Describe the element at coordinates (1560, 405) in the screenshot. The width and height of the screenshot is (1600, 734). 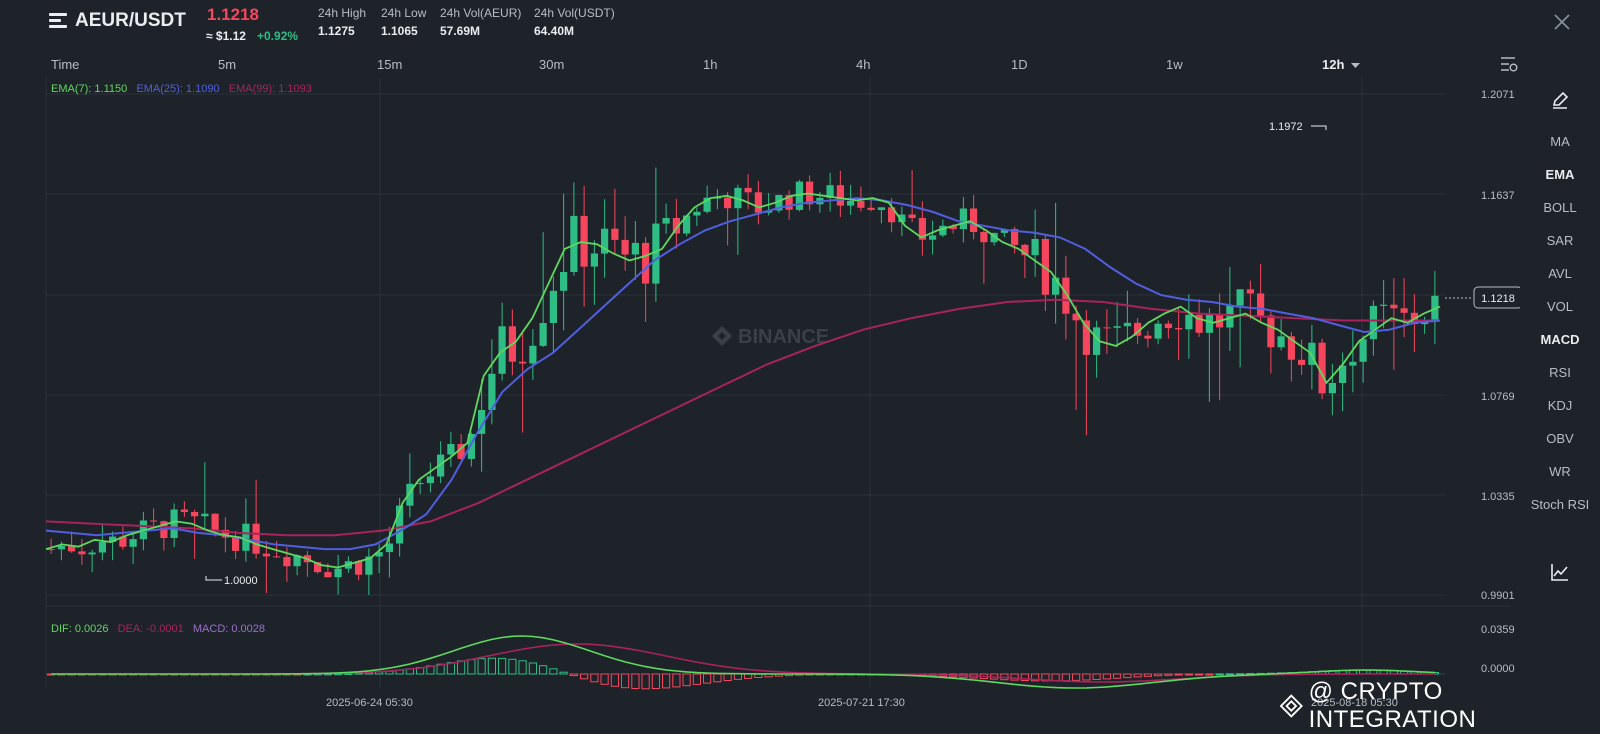
I see `indicator-kdj: KDJ` at that location.